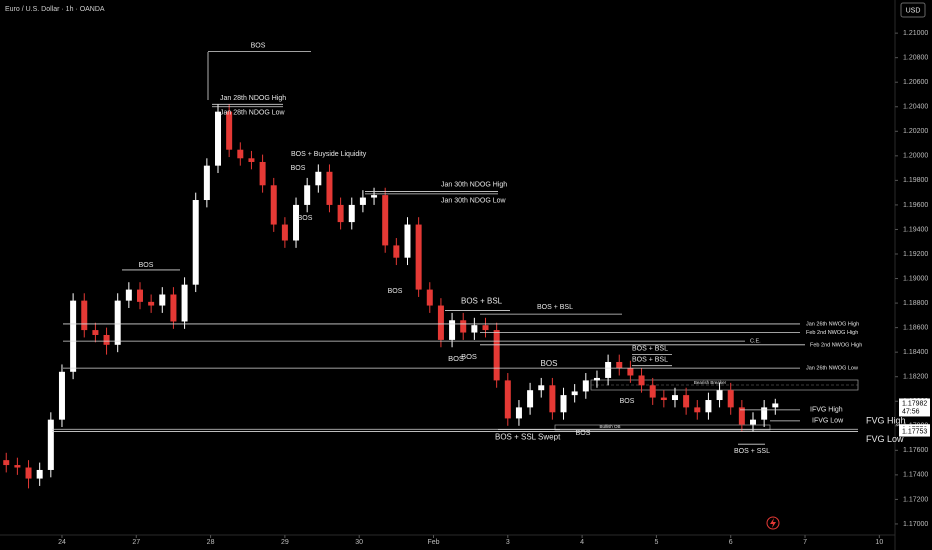 This screenshot has height=550, width=932. Describe the element at coordinates (832, 369) in the screenshot. I see `level-label: Jan 26th NWOG Low` at that location.